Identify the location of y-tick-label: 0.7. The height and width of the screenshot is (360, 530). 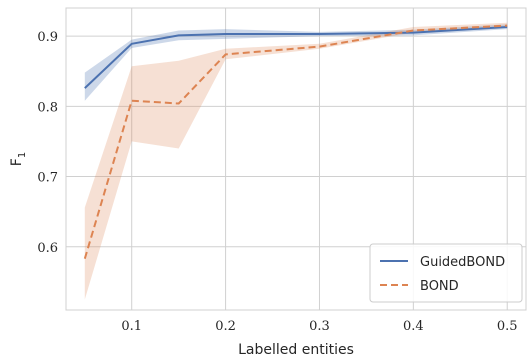
(47, 178).